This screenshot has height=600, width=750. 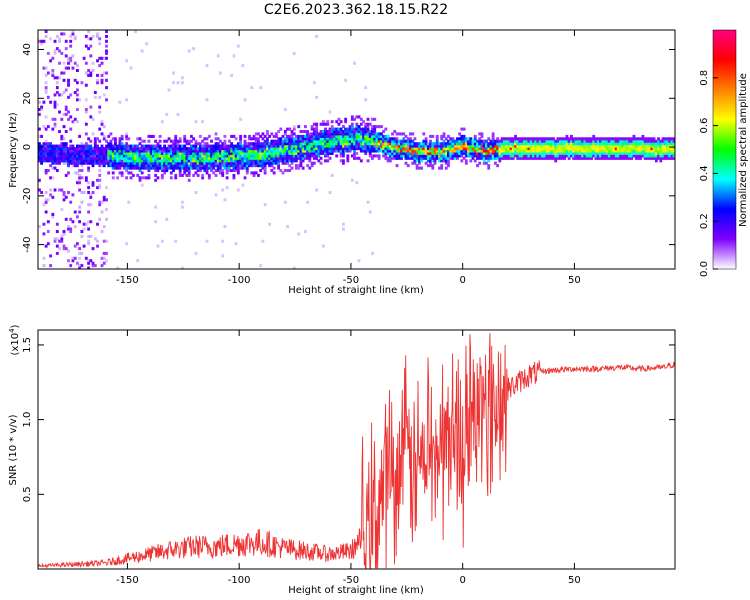 What do you see at coordinates (462, 580) in the screenshot?
I see `x-tick-label: 0` at bounding box center [462, 580].